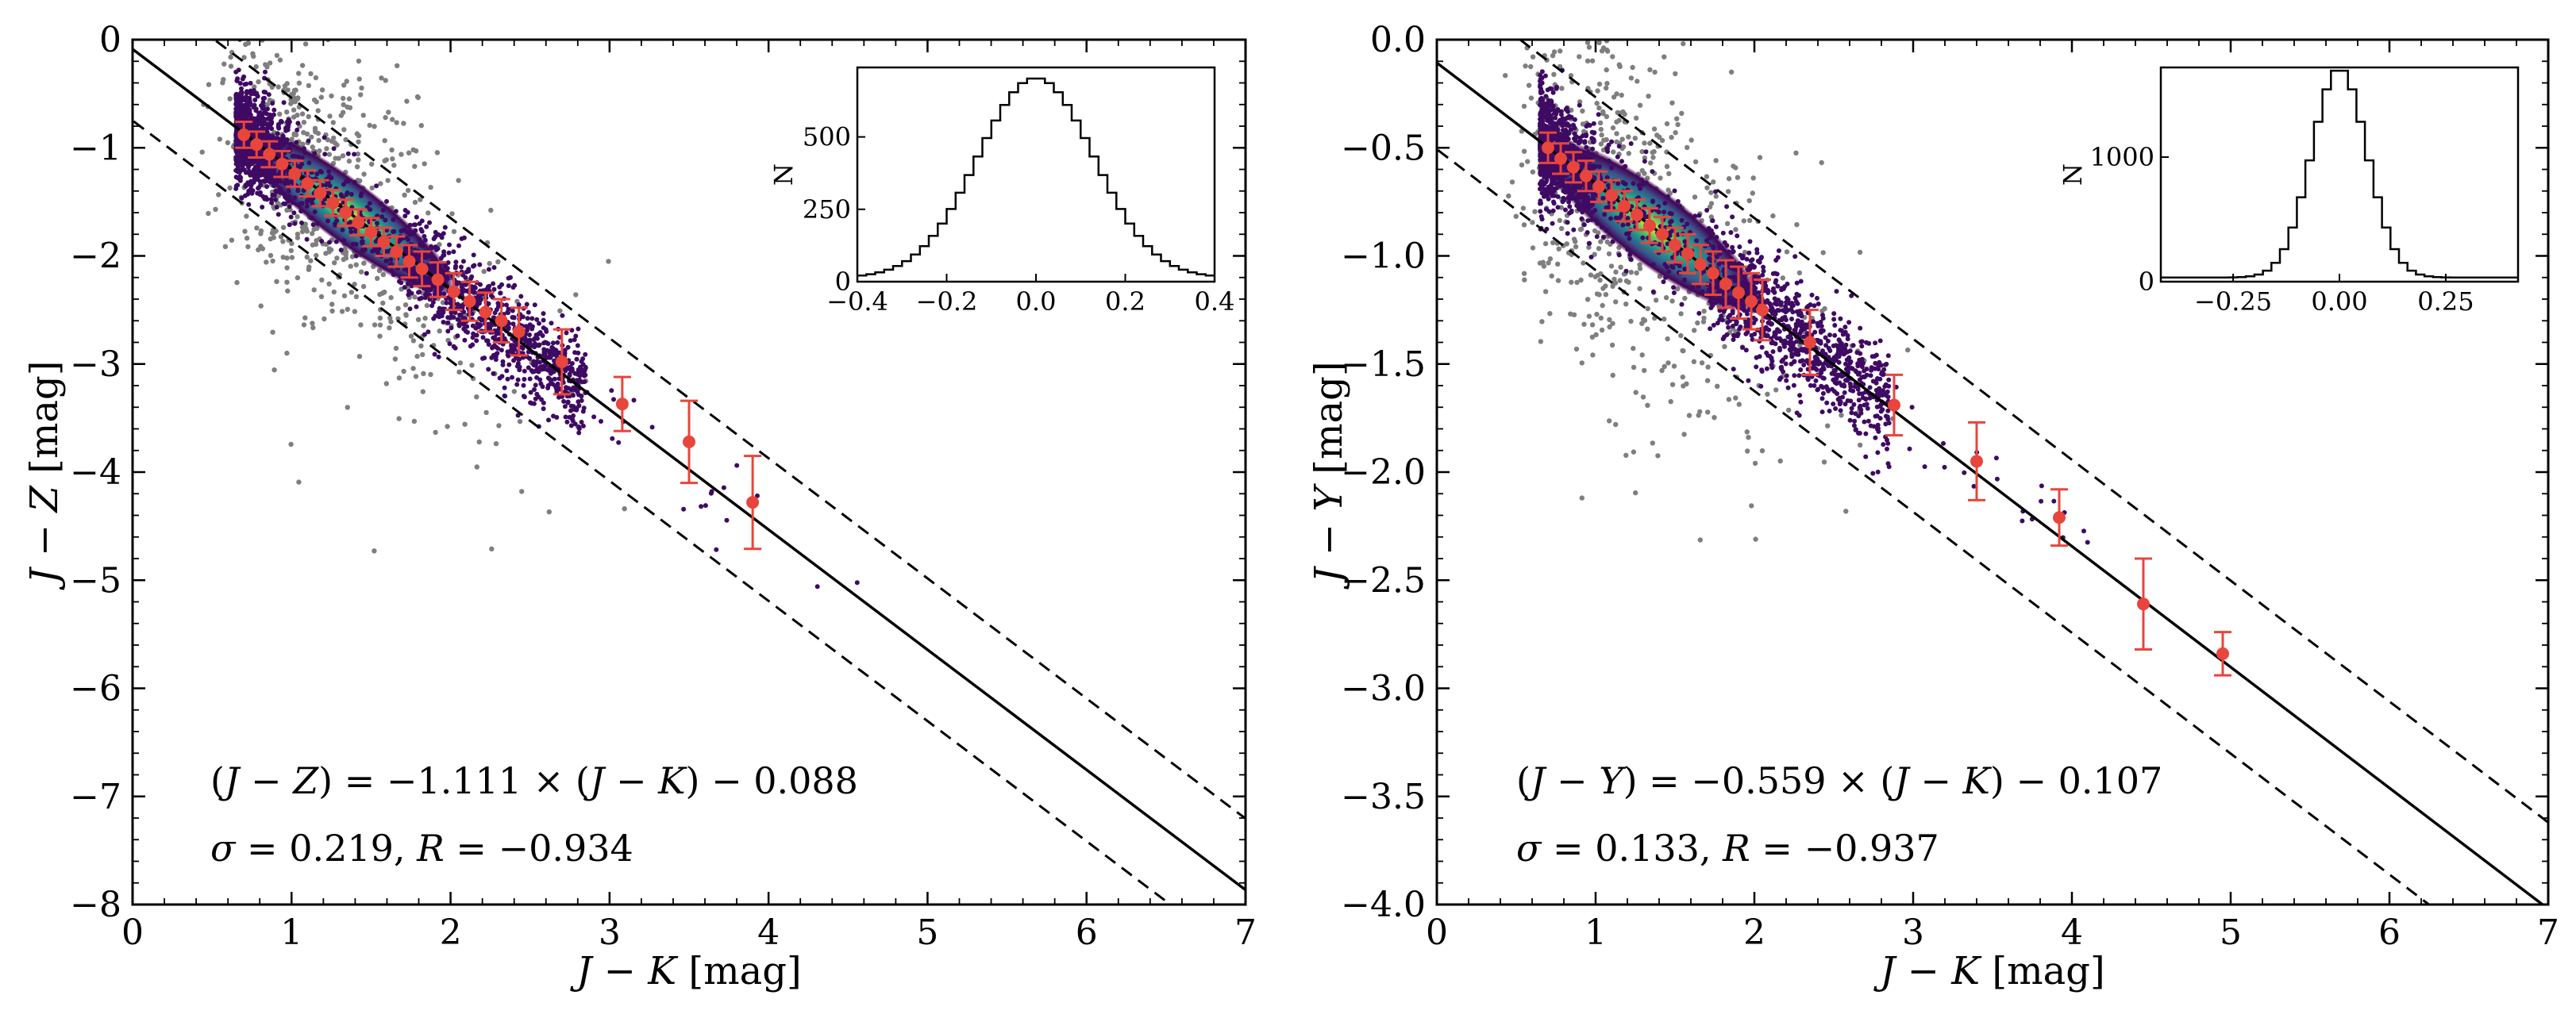 This screenshot has height=1018, width=2576. I want to click on x-tick-label: 7, so click(1245, 933).